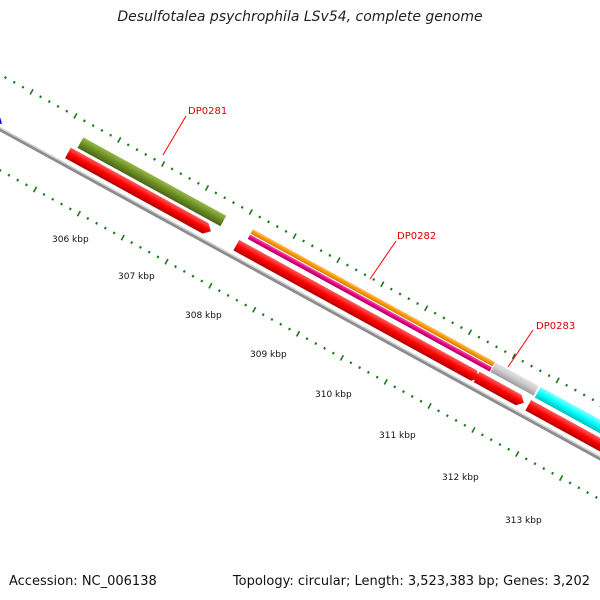 This screenshot has height=600, width=600. What do you see at coordinates (83, 581) in the screenshot?
I see `accession-label: Accession: NC_006138` at bounding box center [83, 581].